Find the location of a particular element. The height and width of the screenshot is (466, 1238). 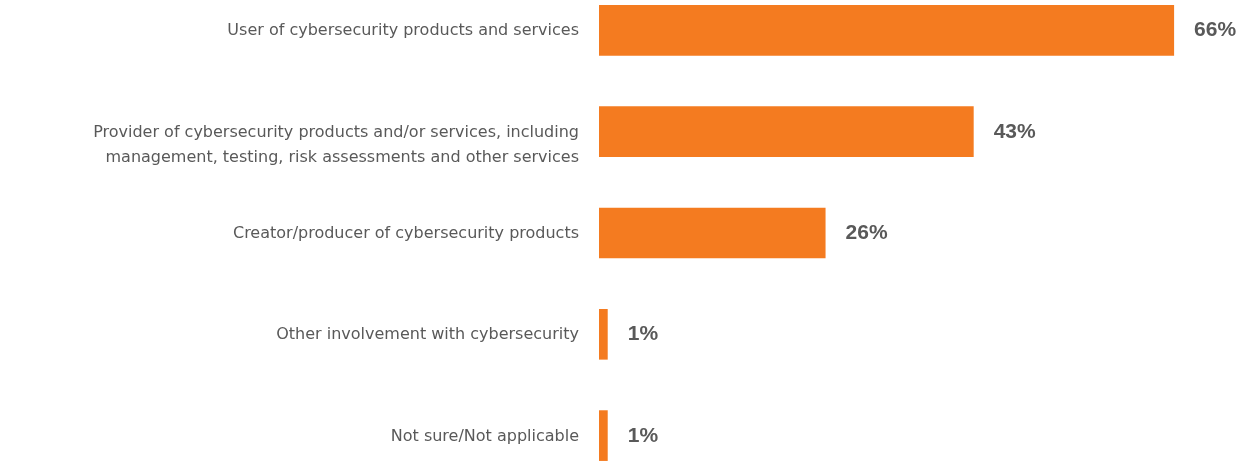

y-tick-label: Creator/producer of cybersecurity products is located at coordinates (405, 232).